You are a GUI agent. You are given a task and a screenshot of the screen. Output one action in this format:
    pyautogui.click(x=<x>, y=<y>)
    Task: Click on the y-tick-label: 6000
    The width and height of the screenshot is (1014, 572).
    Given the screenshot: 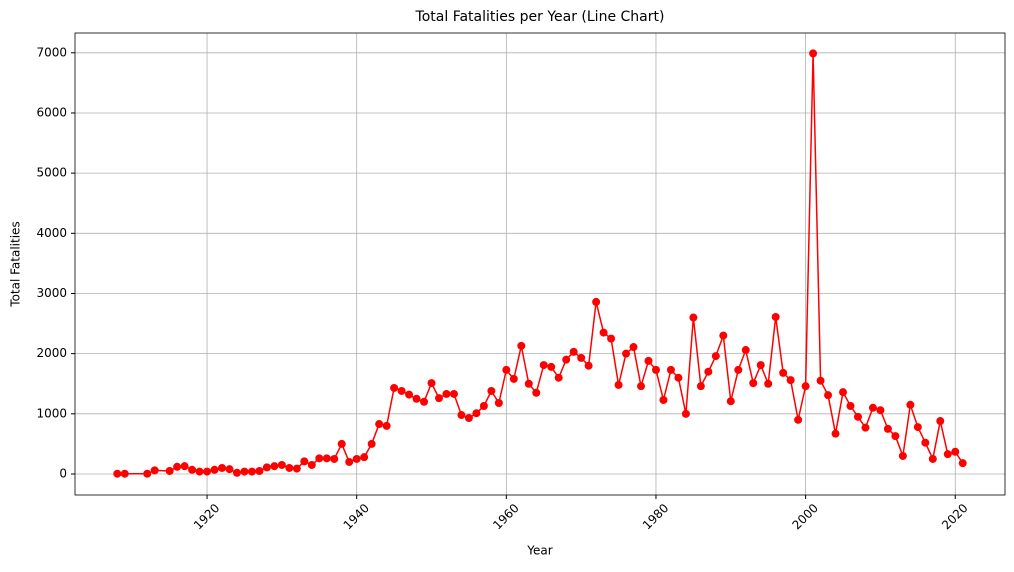 What is the action you would take?
    pyautogui.click(x=51, y=112)
    